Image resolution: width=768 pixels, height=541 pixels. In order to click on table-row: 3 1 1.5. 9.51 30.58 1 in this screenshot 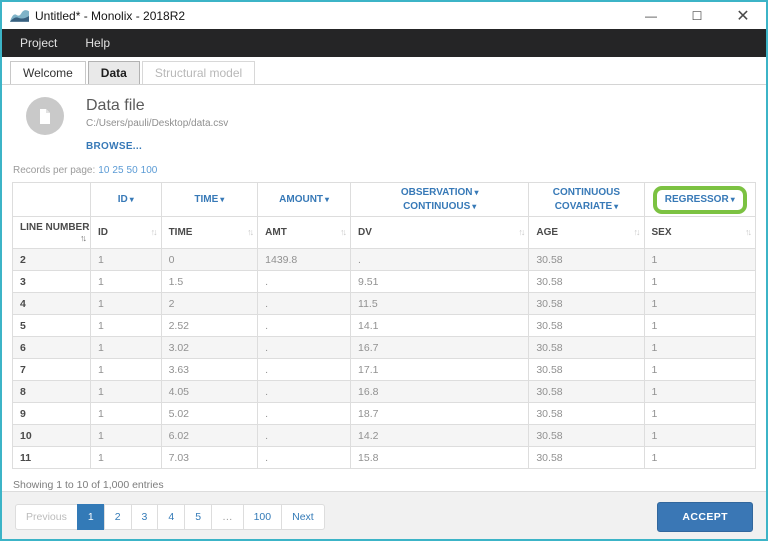, I will do `click(384, 281)`.